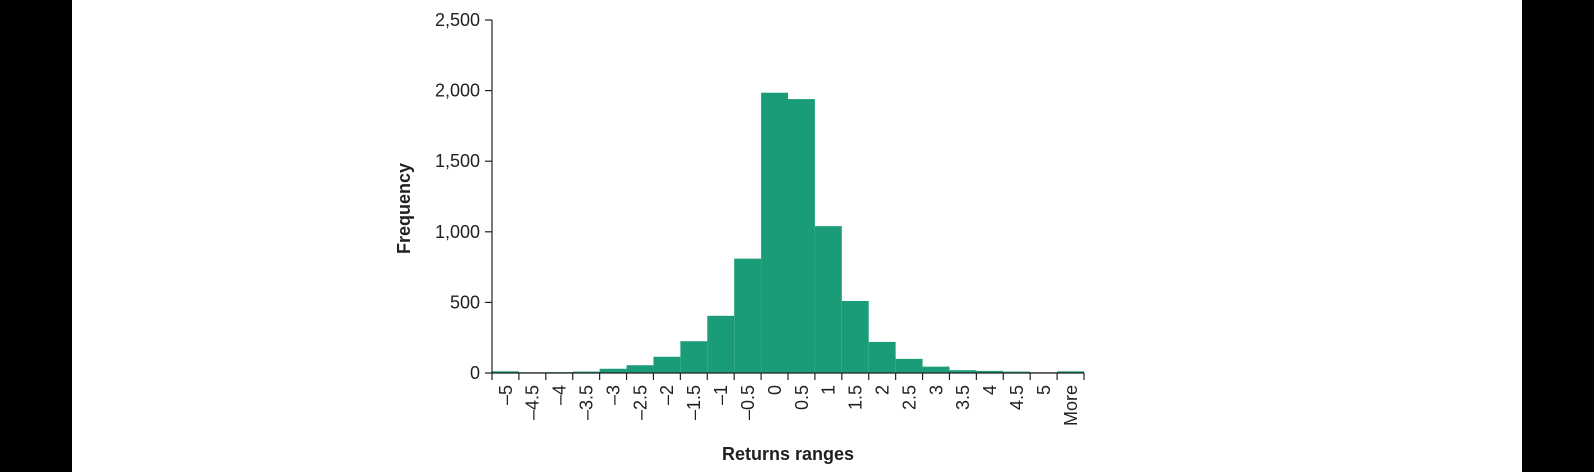 The image size is (1594, 472). I want to click on x-tick-label-15: 2.5, so click(909, 397).